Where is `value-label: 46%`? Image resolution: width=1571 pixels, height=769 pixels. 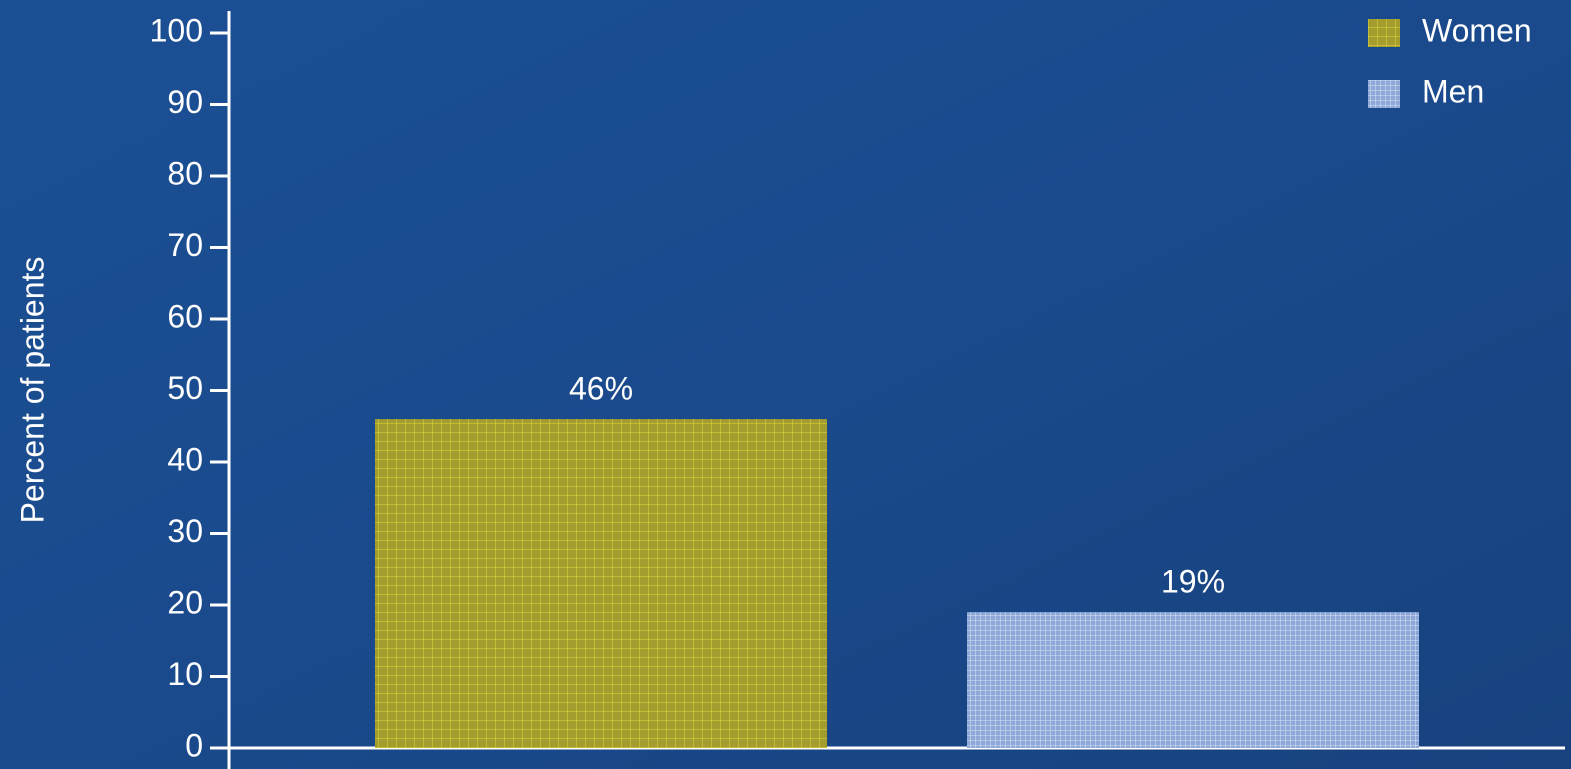 value-label: 46% is located at coordinates (601, 389).